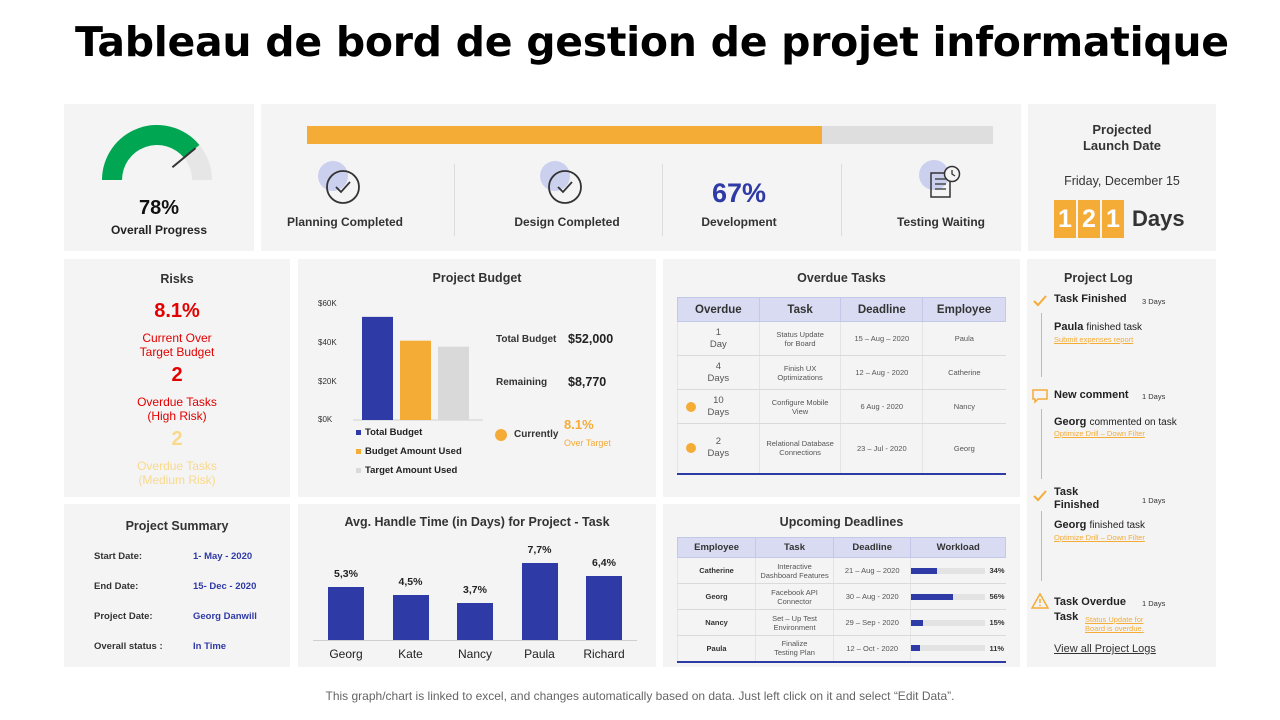 The image size is (1280, 720). What do you see at coordinates (344, 222) in the screenshot?
I see `phase-planning-label: Planning Completed` at bounding box center [344, 222].